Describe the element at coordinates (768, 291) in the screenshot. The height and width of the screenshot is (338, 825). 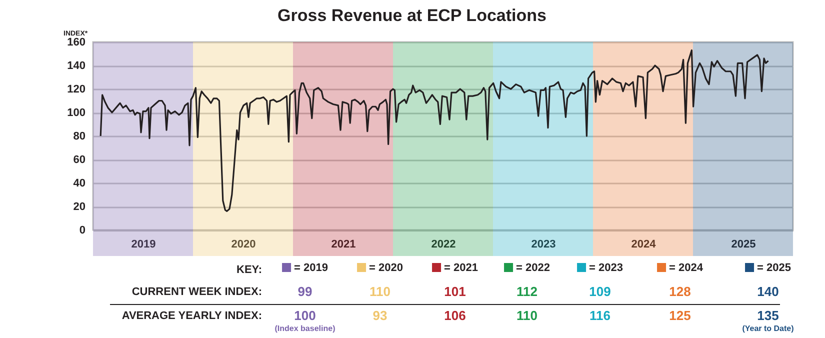
I see `text: 140` at that location.